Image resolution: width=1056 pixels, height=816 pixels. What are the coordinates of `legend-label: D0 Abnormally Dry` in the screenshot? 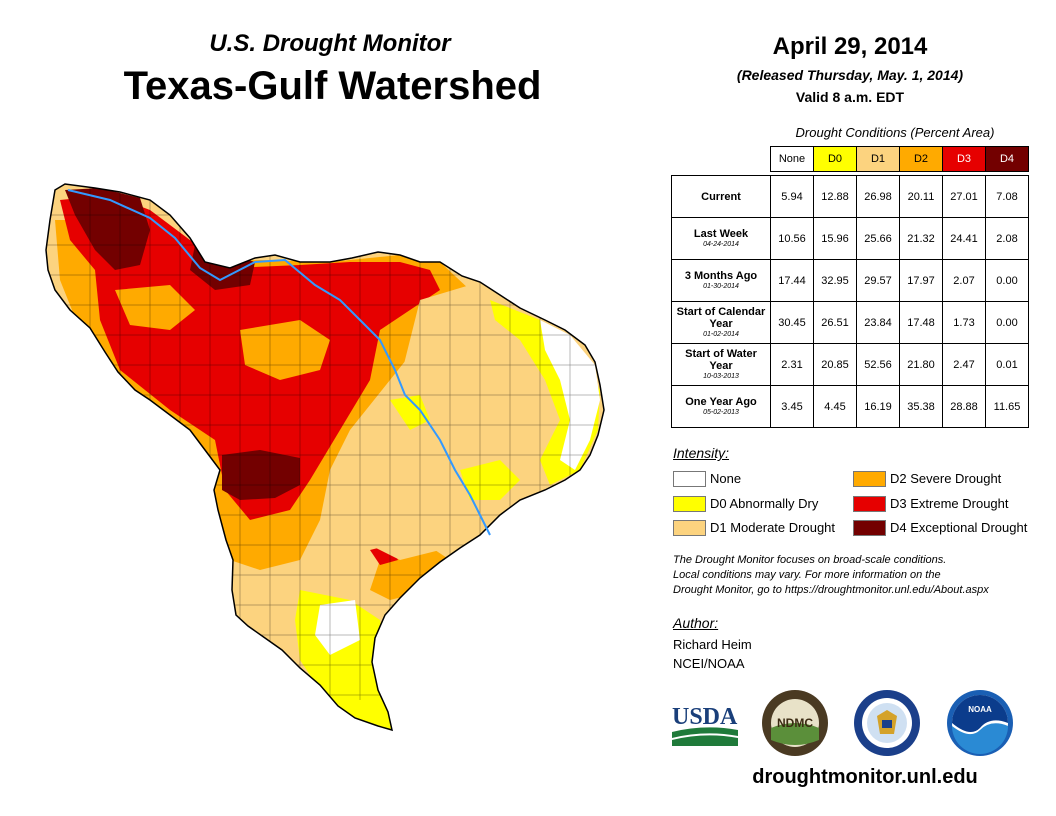 It's located at (764, 503).